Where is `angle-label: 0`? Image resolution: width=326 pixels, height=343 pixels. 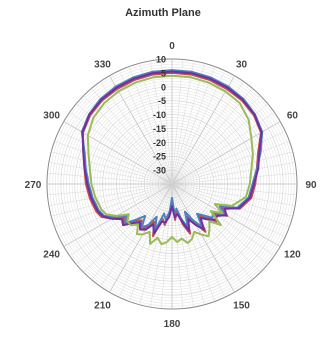
angle-label: 0 is located at coordinates (172, 46).